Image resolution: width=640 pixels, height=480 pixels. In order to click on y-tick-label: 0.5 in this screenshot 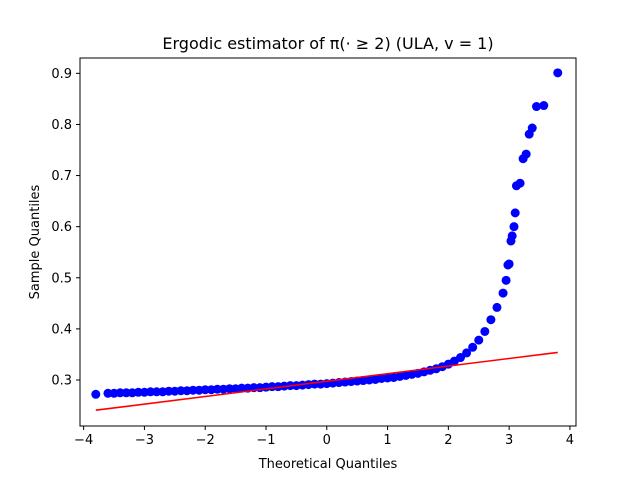, I will do `click(61, 278)`.